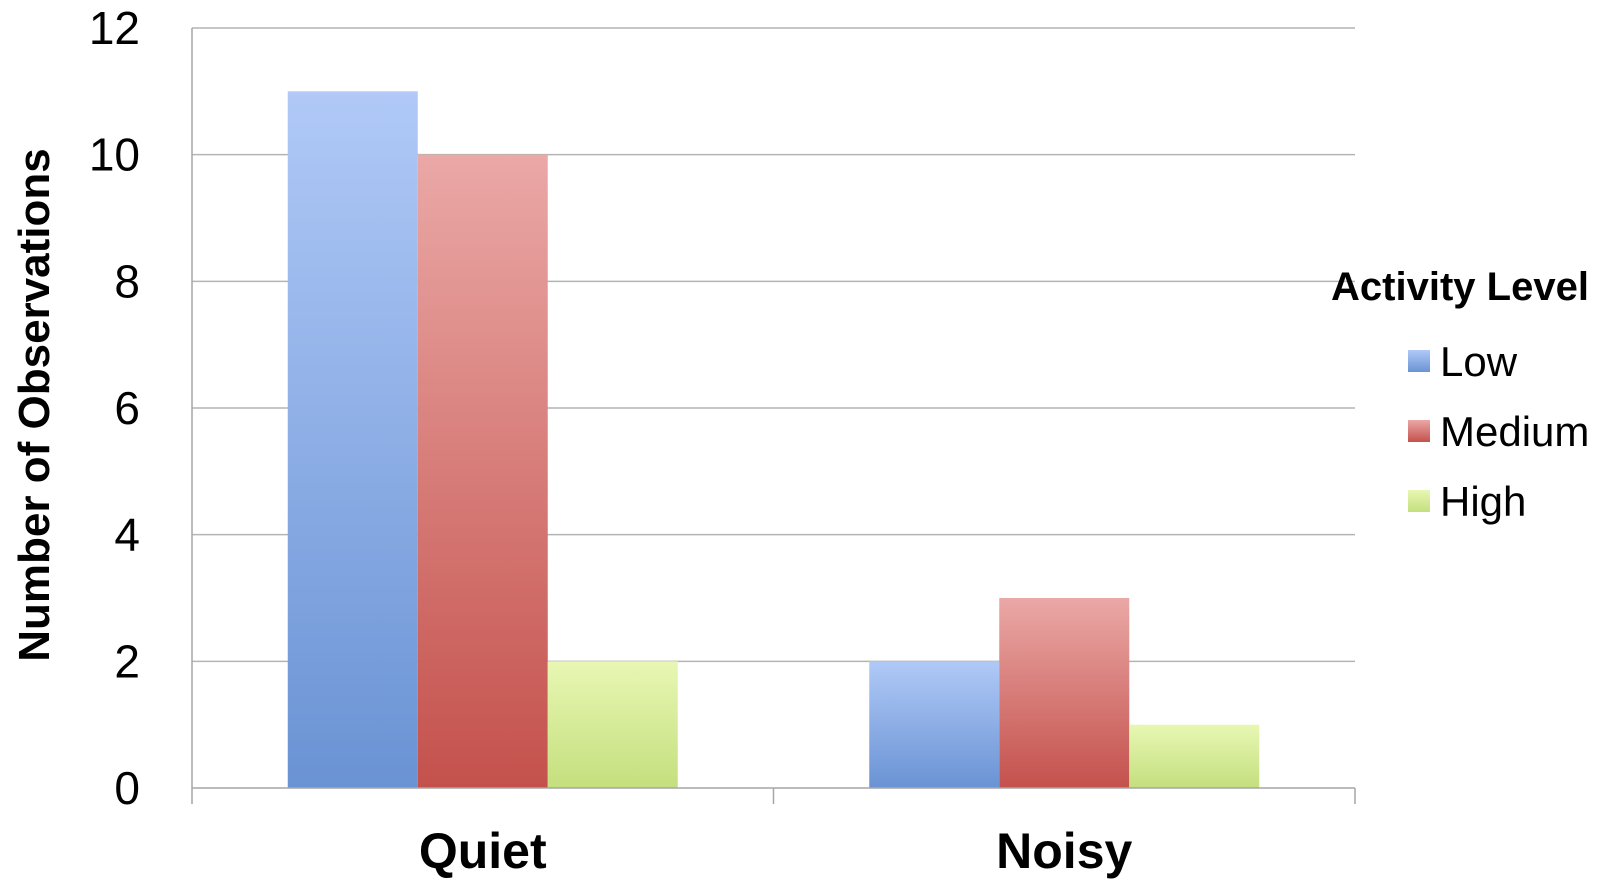 Image resolution: width=1623 pixels, height=889 pixels. I want to click on legend-items: Low Medium High, so click(1498, 431).